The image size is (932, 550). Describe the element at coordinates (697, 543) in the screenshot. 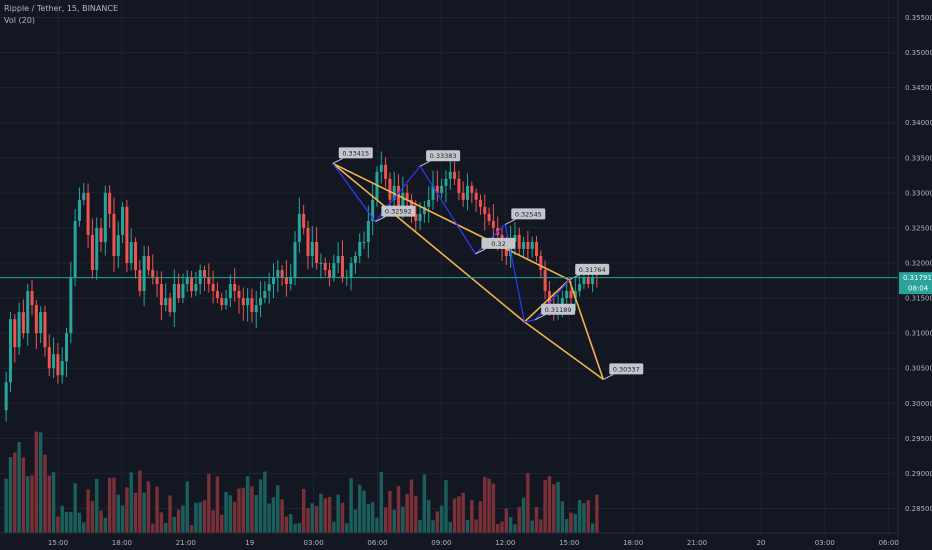

I see `x-tick-label: 21:00` at that location.